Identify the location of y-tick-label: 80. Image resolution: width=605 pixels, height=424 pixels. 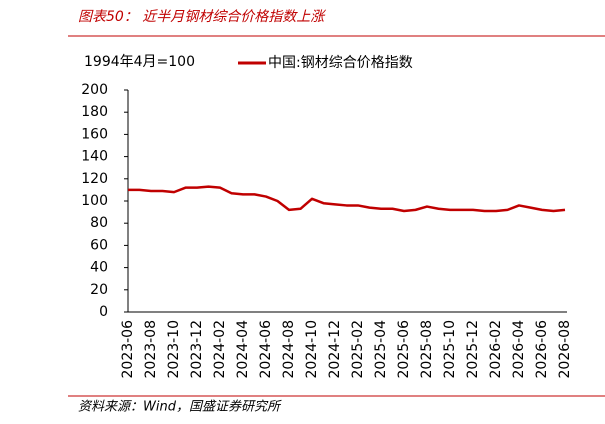
(99, 223).